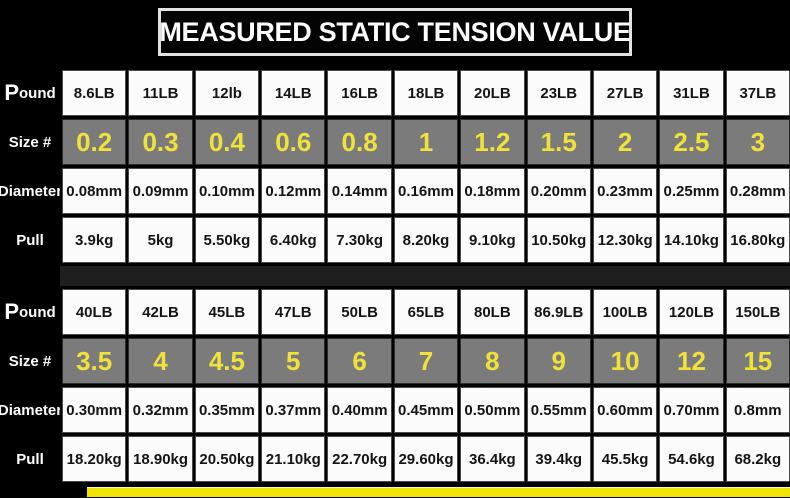 The image size is (790, 498). Describe the element at coordinates (160, 240) in the screenshot. I see `pull-value-cell: 5kg` at that location.